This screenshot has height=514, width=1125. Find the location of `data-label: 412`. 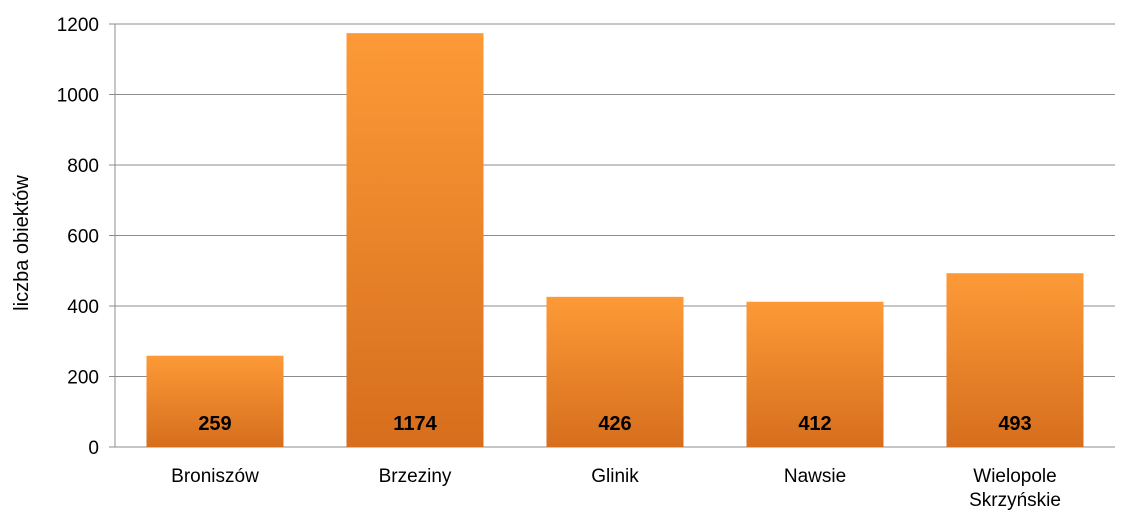

data-label: 412 is located at coordinates (814, 424).